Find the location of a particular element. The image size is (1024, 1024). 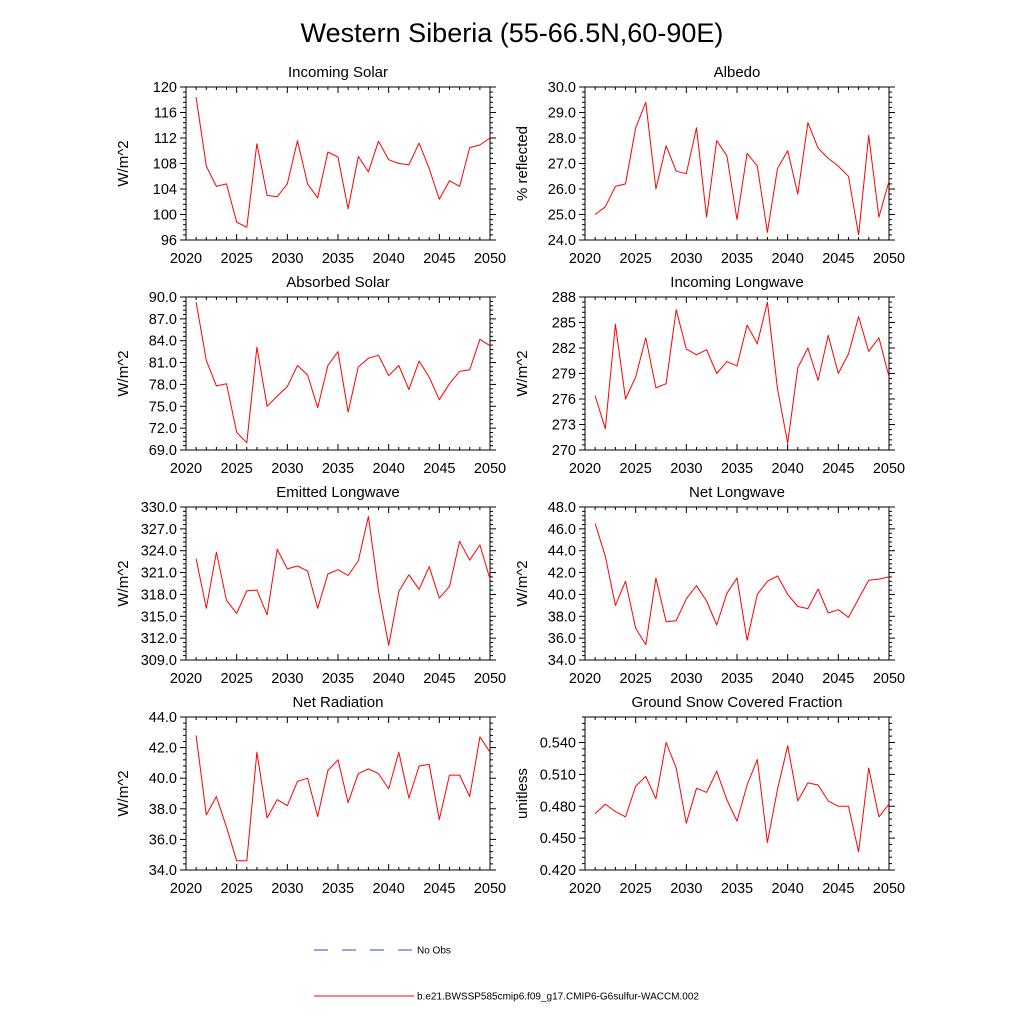

y-tick-label: 116 is located at coordinates (165, 114).